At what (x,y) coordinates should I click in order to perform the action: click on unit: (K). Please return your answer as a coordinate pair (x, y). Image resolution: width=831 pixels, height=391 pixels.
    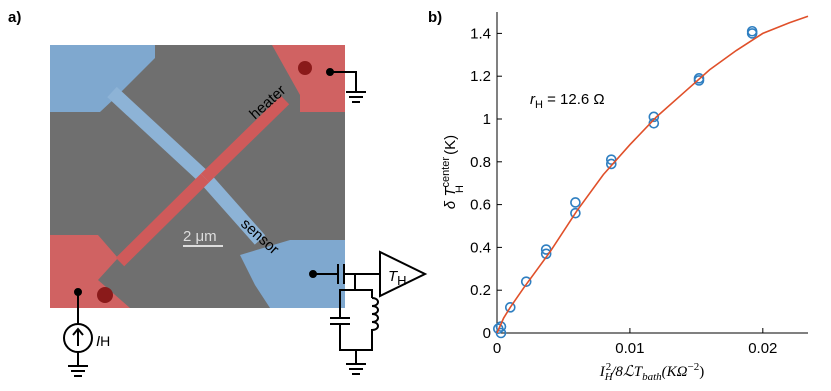
    Looking at the image, I should click on (450, 147).